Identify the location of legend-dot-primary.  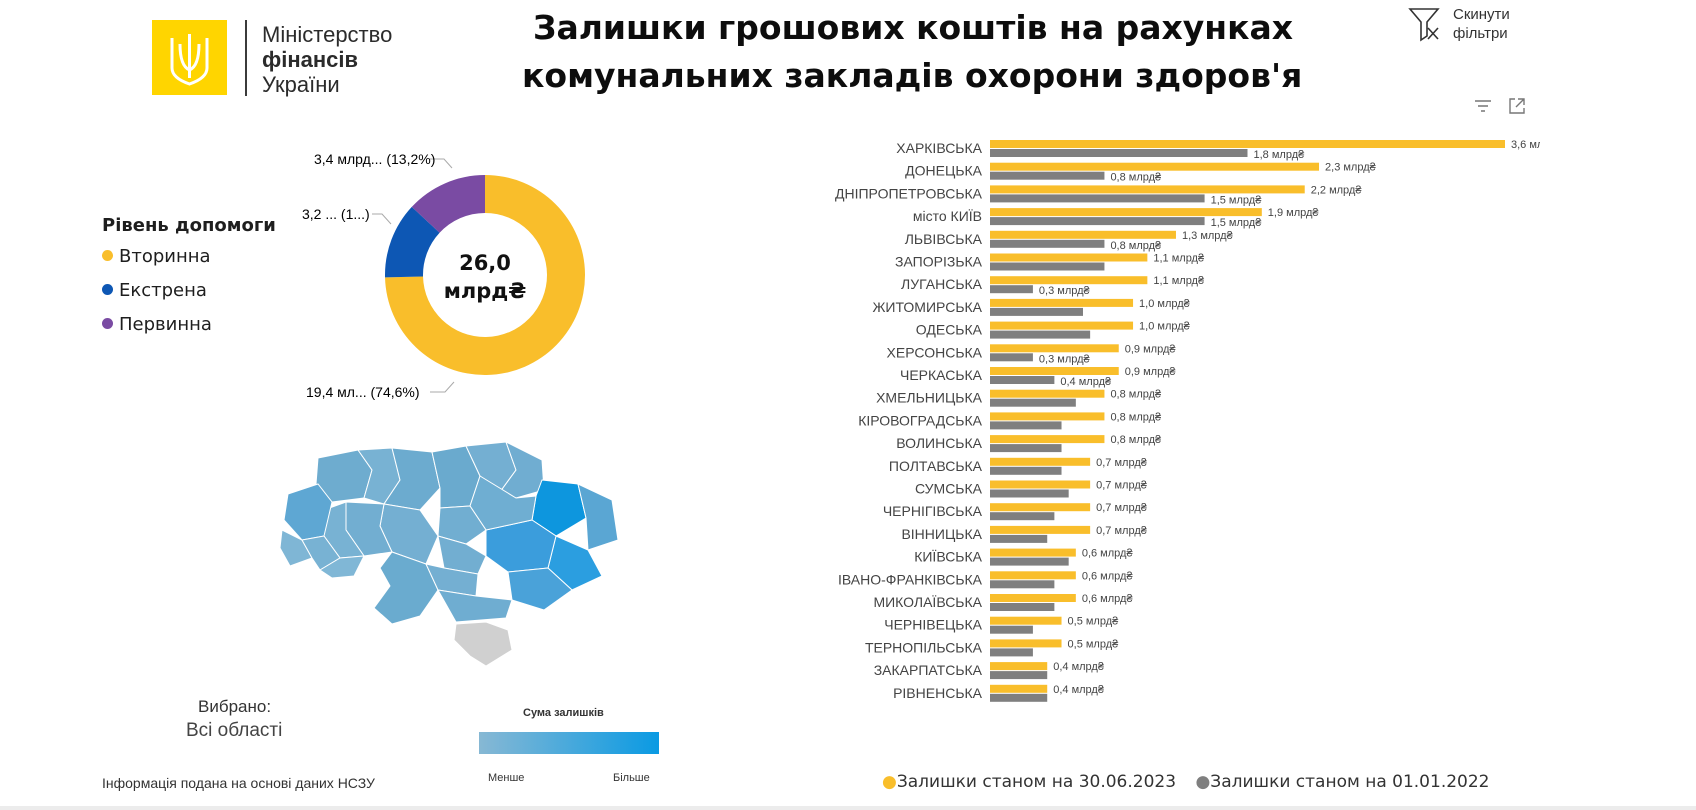
(107, 323).